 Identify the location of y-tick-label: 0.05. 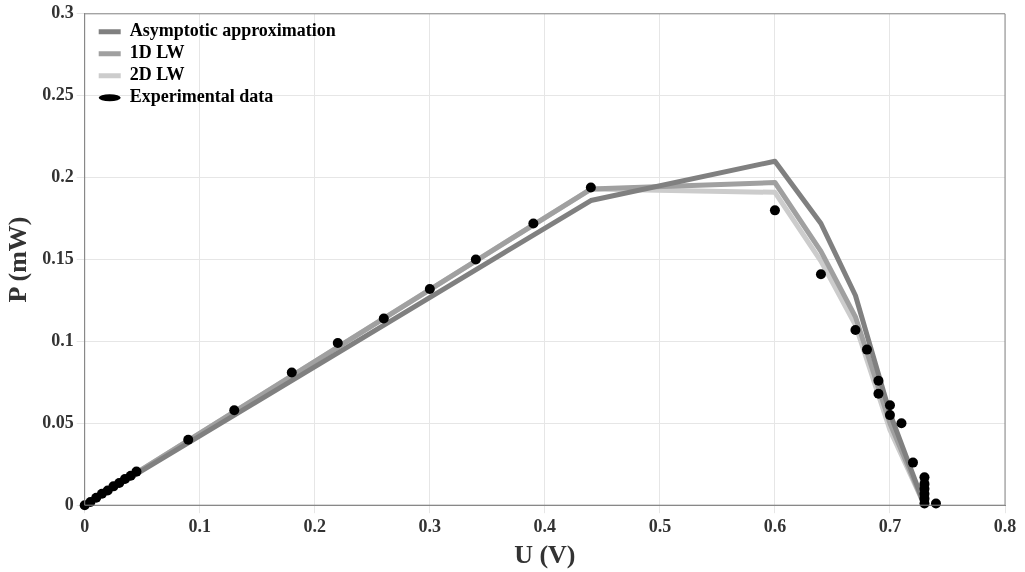
(58, 421).